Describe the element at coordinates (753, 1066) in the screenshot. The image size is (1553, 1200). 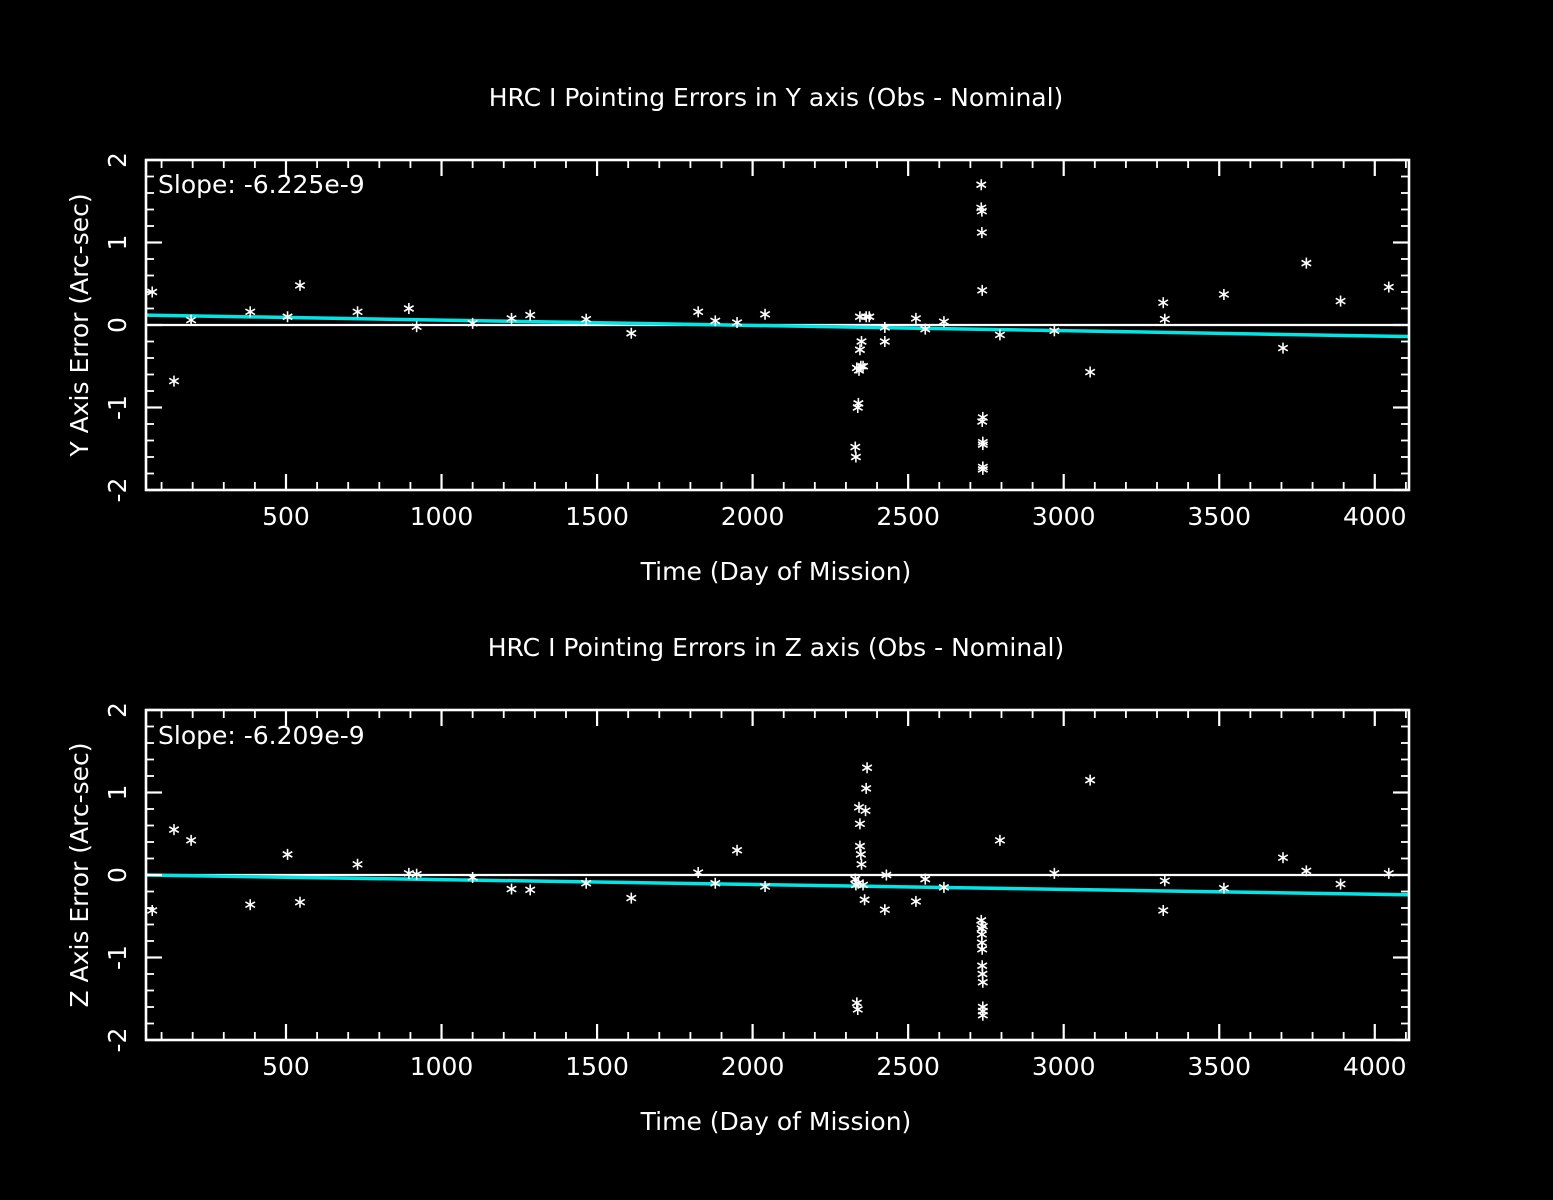
I see `z-chart-x-tick-label: 2000` at that location.